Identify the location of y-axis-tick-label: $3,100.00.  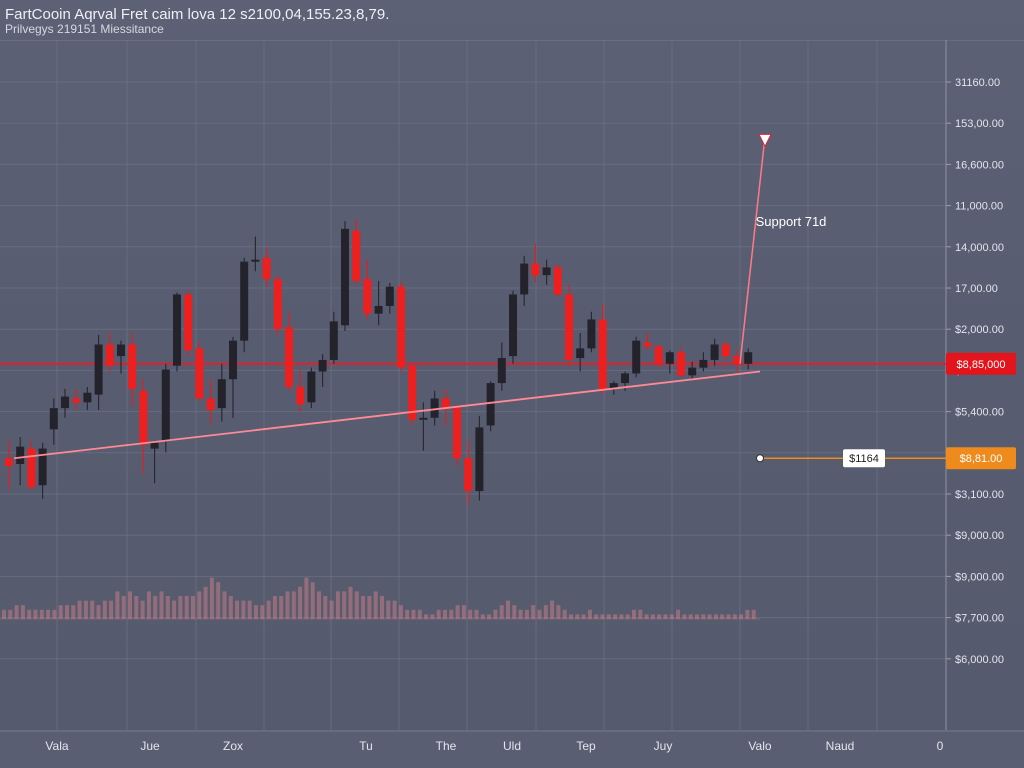
(979, 495).